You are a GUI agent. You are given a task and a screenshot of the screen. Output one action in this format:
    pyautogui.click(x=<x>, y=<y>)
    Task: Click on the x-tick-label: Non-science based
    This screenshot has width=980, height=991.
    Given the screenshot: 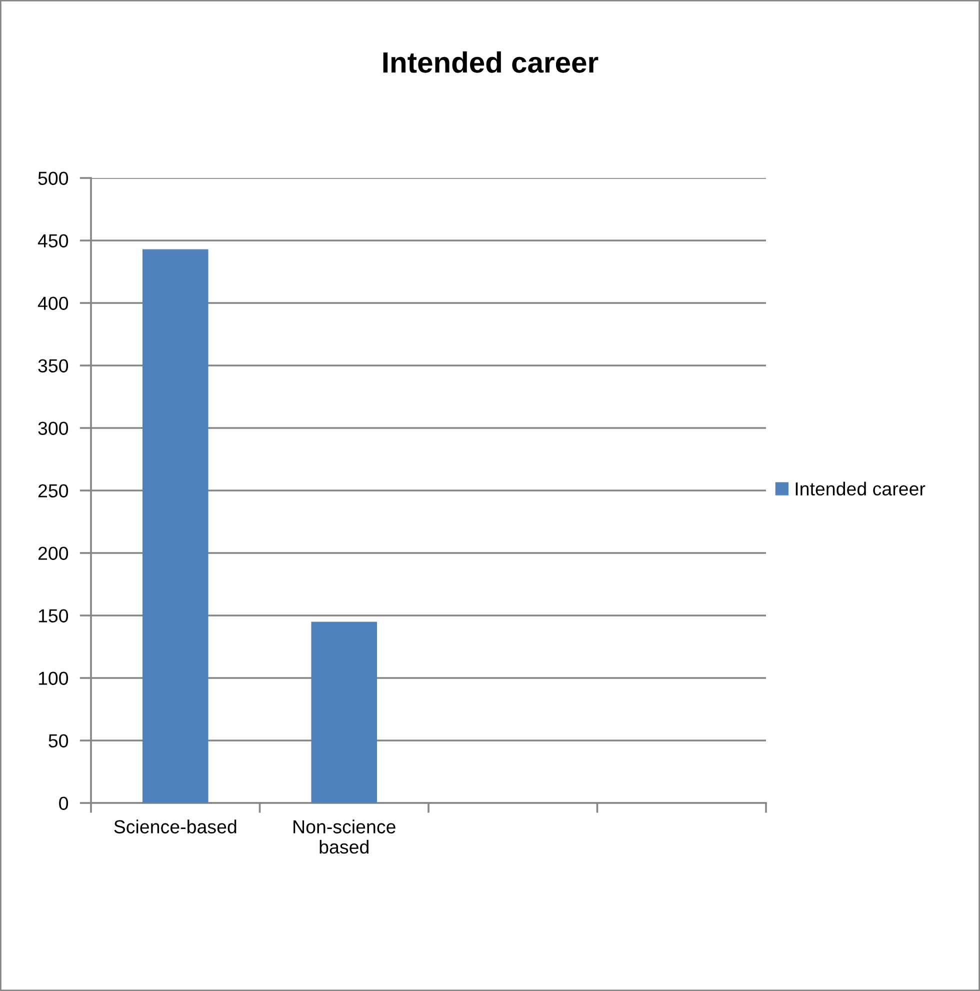 What is the action you would take?
    pyautogui.click(x=345, y=837)
    